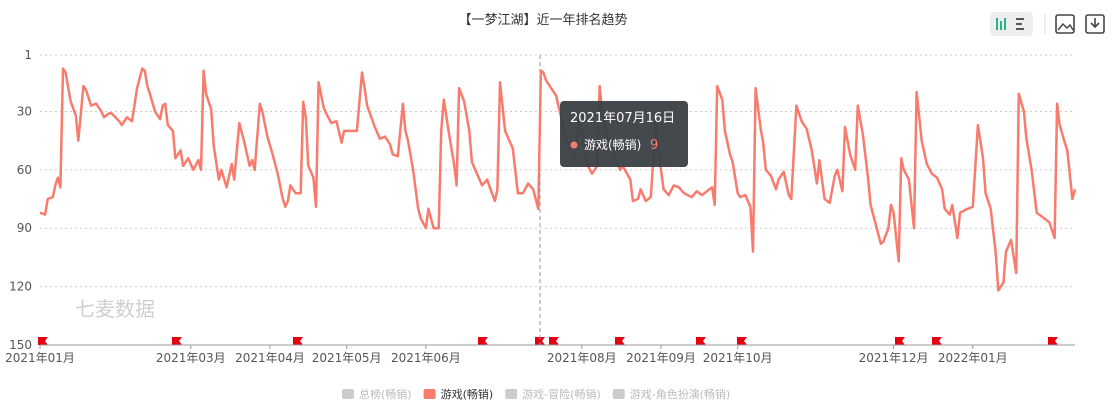  I want to click on y-tick-label: 30, so click(24, 111).